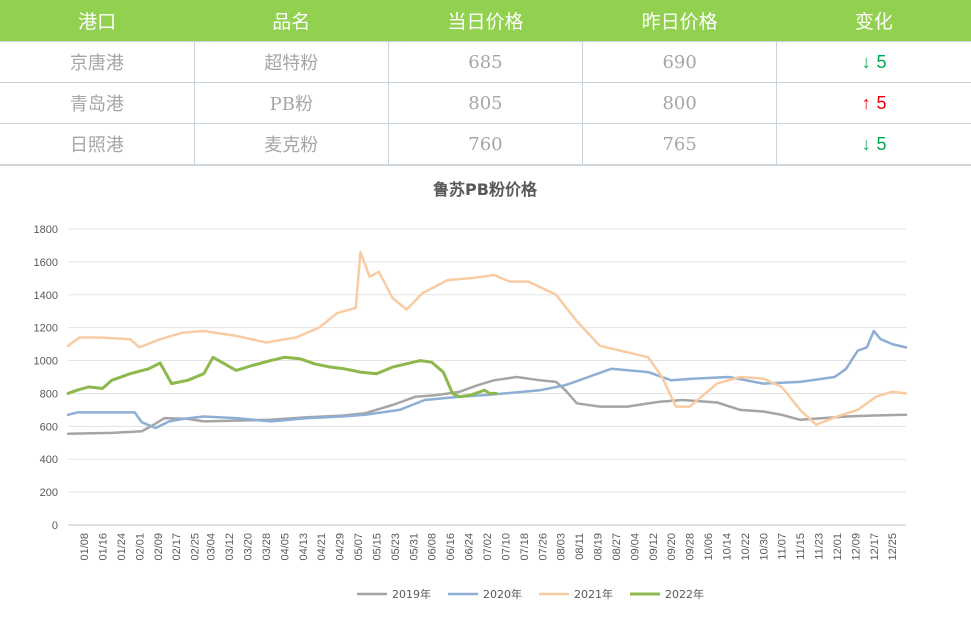 The height and width of the screenshot is (617, 971). I want to click on table-row: 青岛港 PB粉 805 800 ↑ 5, so click(485, 103).